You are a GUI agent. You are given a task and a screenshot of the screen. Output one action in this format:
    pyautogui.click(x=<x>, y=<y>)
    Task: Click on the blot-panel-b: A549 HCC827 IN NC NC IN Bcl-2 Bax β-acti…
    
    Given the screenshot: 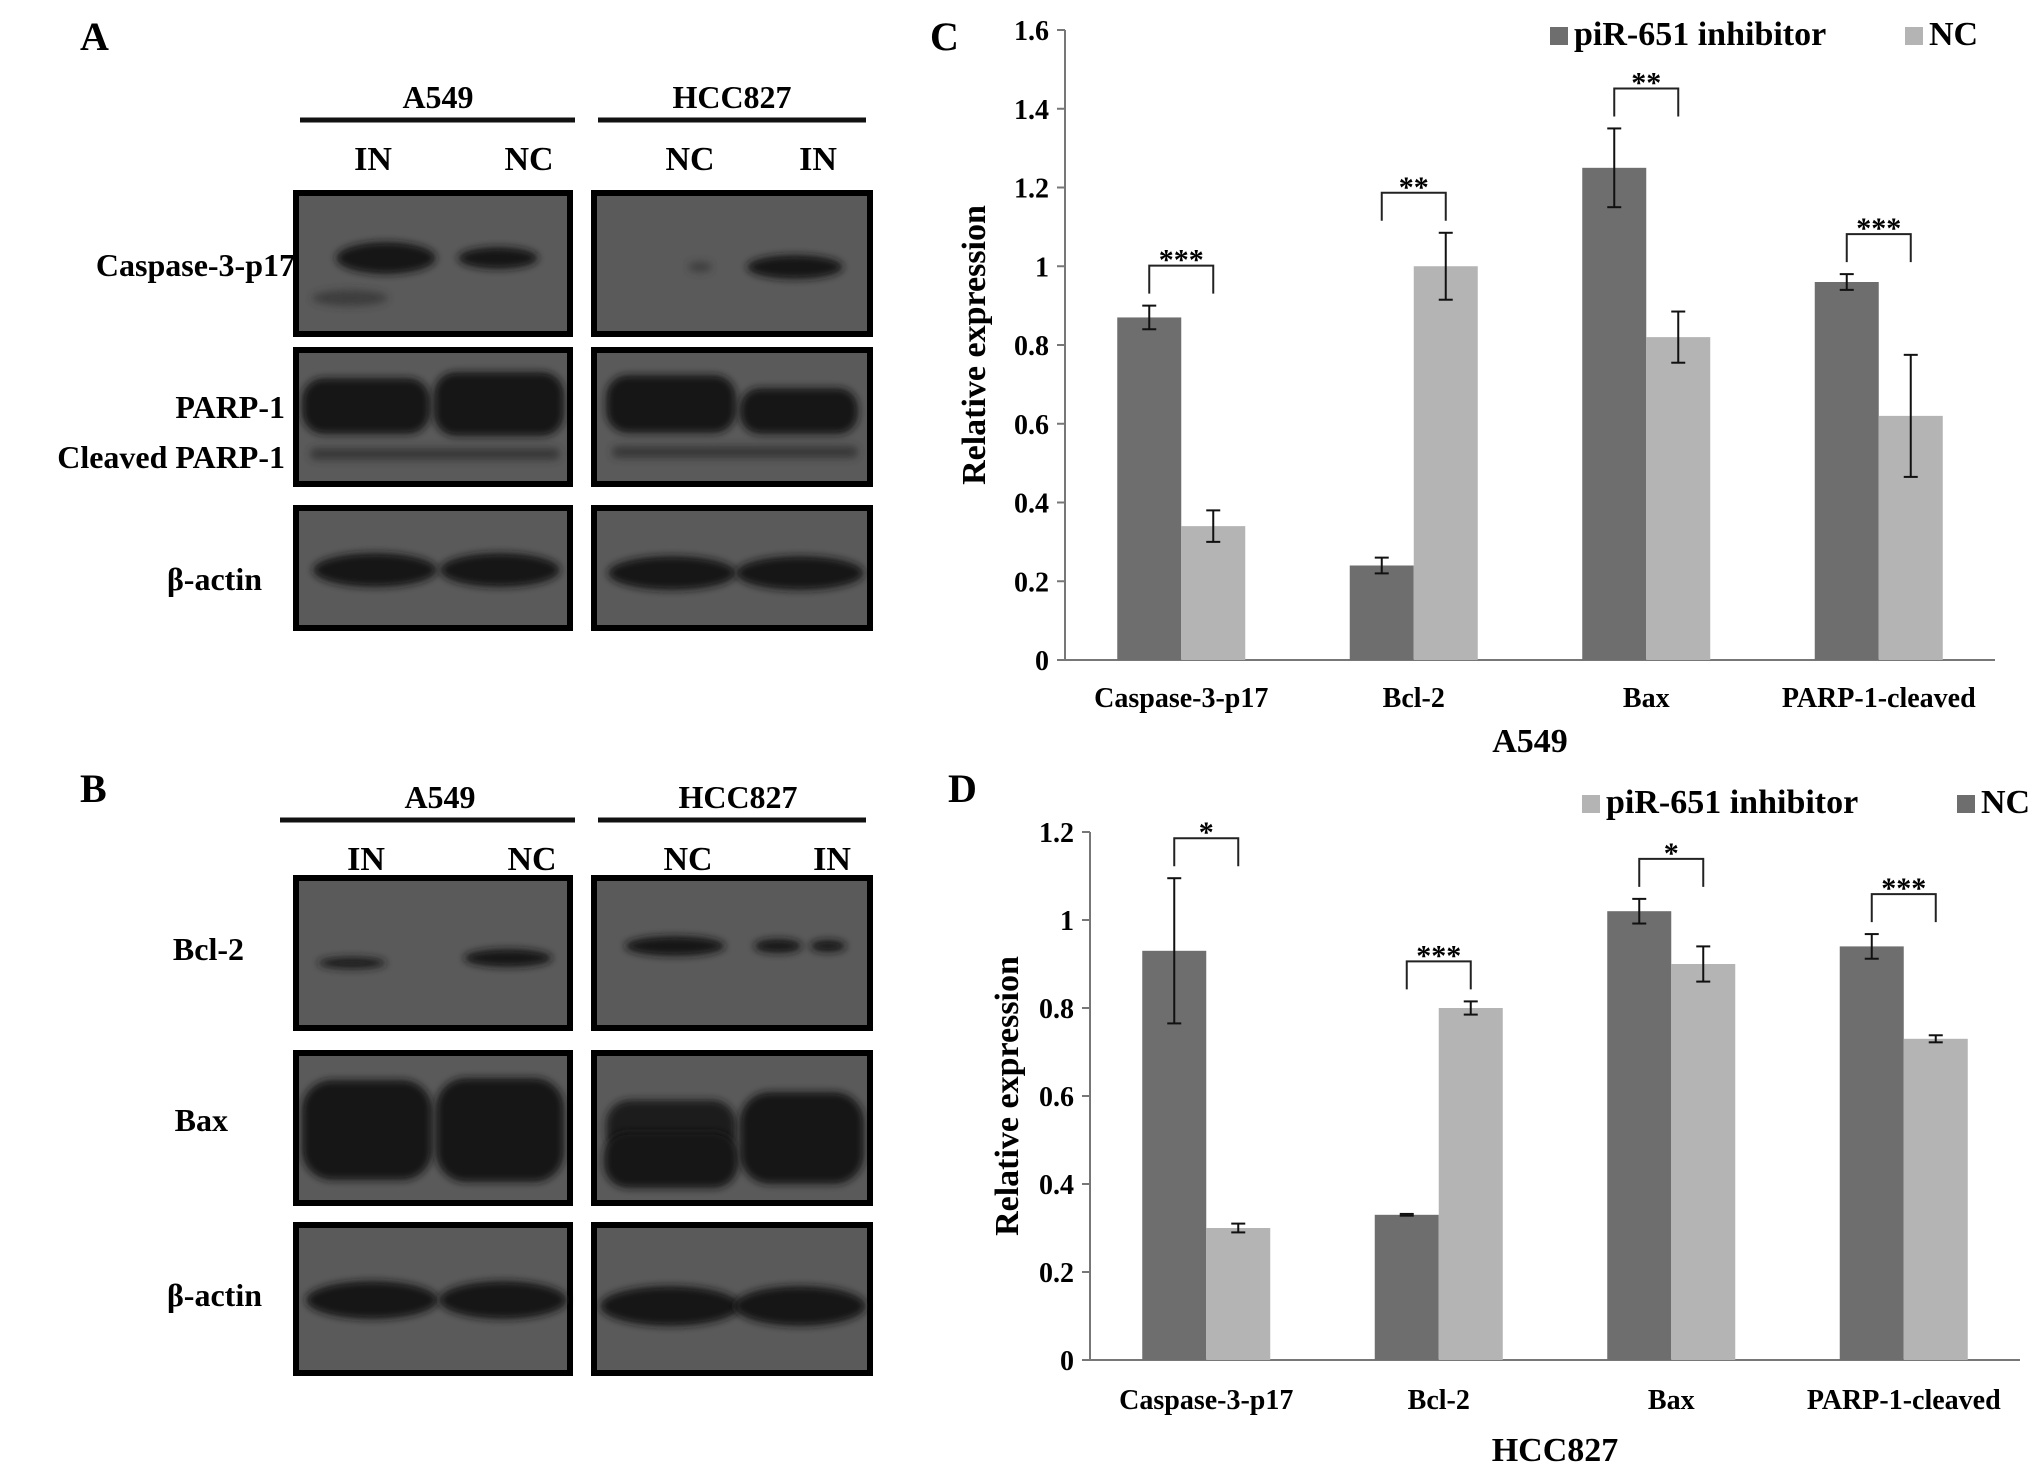 What is the action you would take?
    pyautogui.click(x=520, y=1077)
    